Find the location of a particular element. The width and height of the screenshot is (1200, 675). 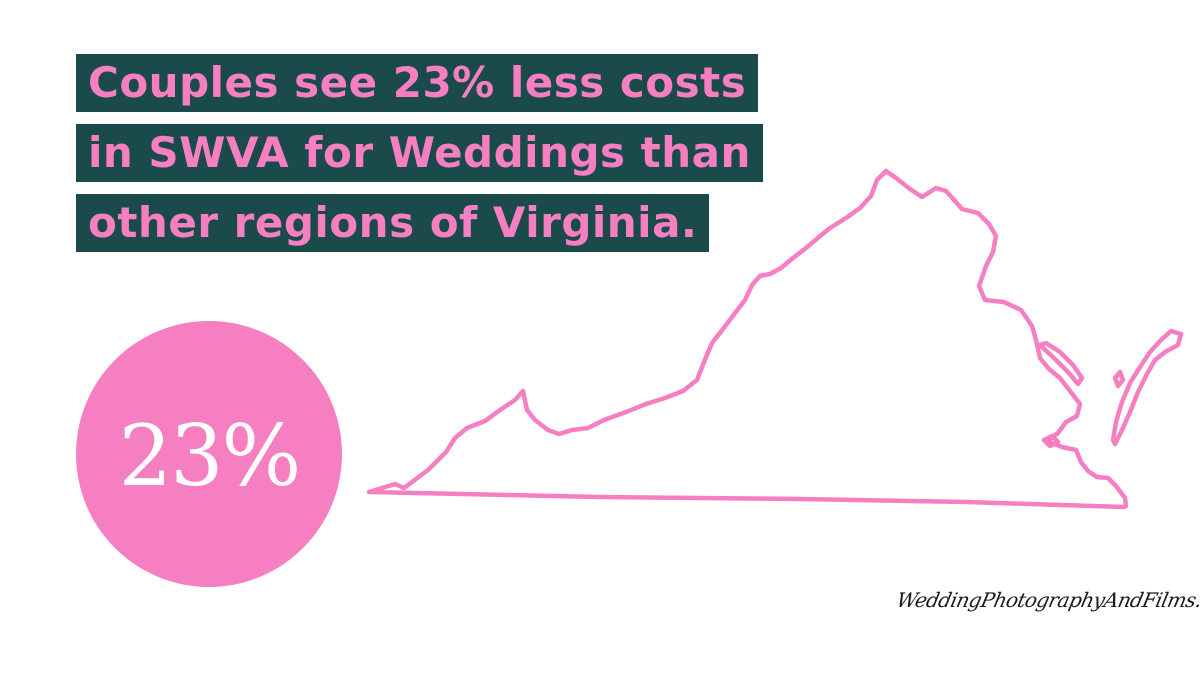

stat-circle: 23% is located at coordinates (209, 454).